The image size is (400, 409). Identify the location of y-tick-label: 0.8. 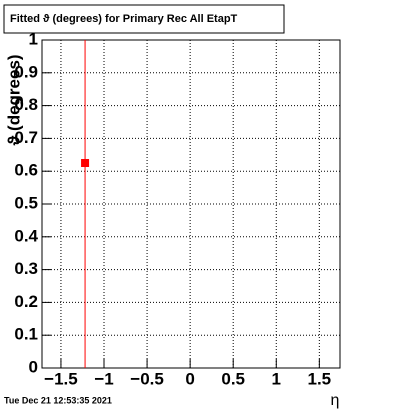
(26, 104).